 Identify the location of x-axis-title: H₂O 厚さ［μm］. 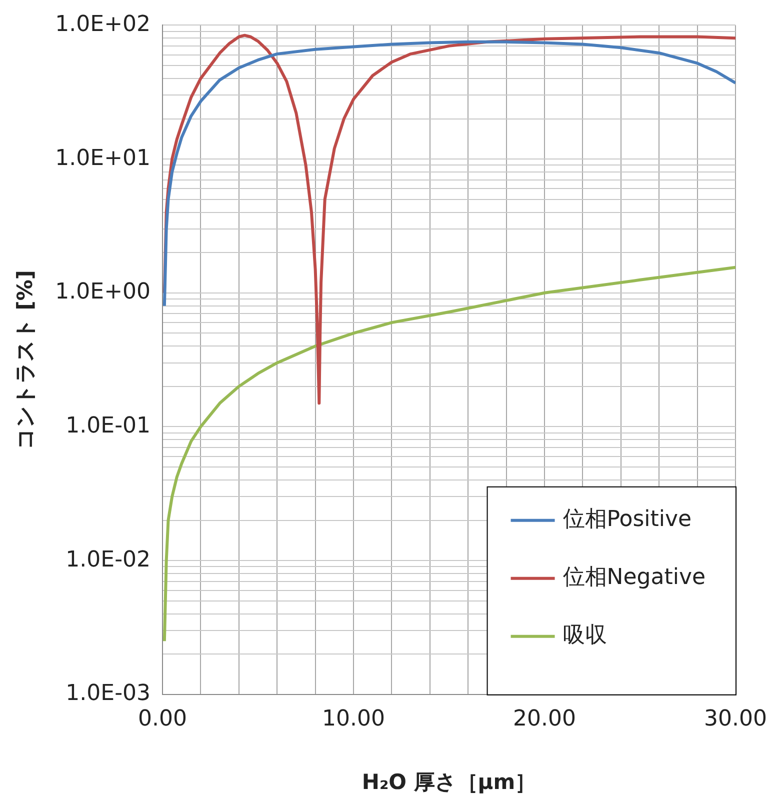
(449, 782).